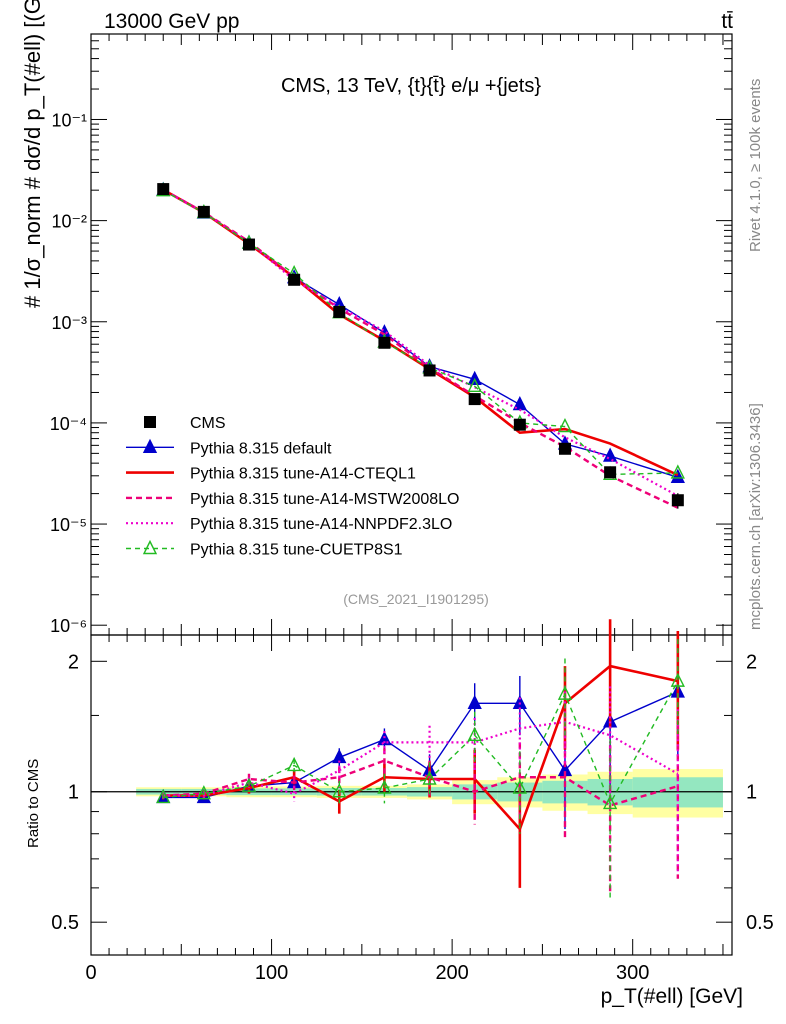 The image size is (786, 1024). Describe the element at coordinates (677, 792) in the screenshot. I see `band-inner` at that location.